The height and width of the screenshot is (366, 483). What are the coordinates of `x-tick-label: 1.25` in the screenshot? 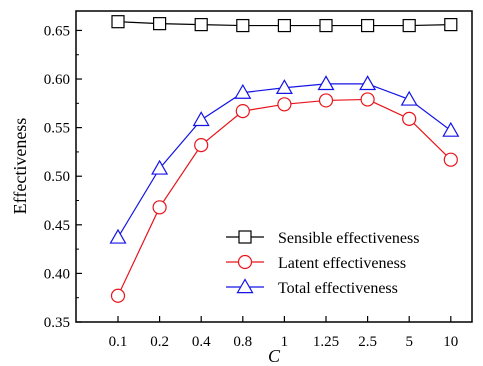 It's located at (326, 342).